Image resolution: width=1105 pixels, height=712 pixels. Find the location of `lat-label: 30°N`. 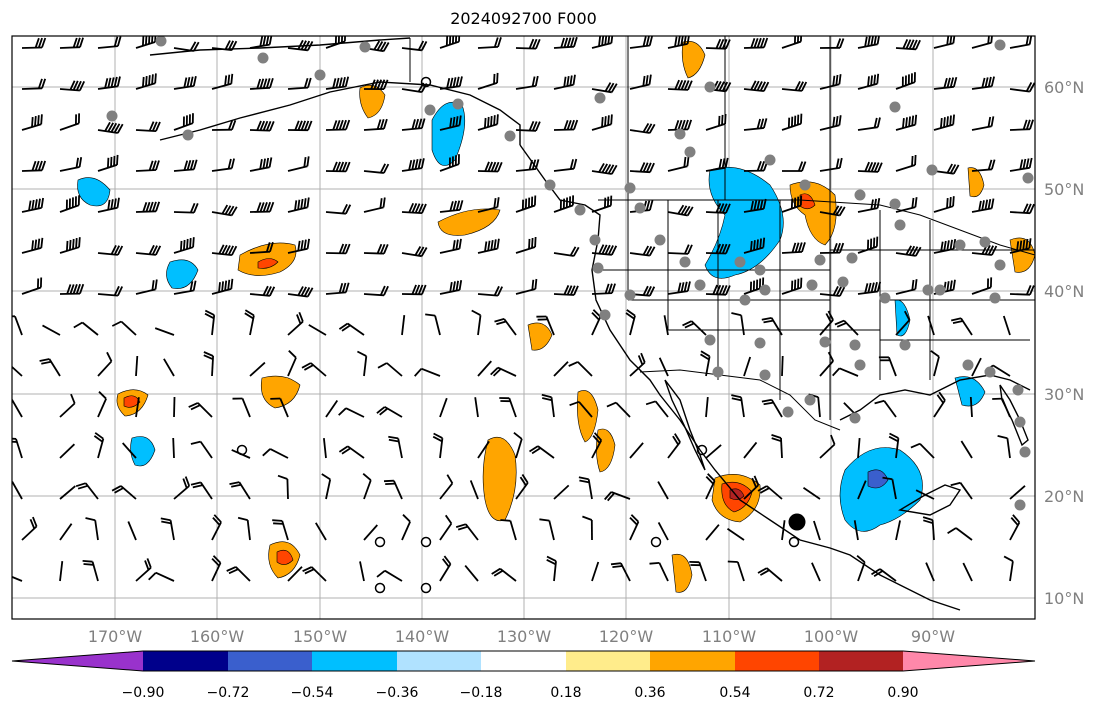

lat-label: 30°N is located at coordinates (1064, 394).